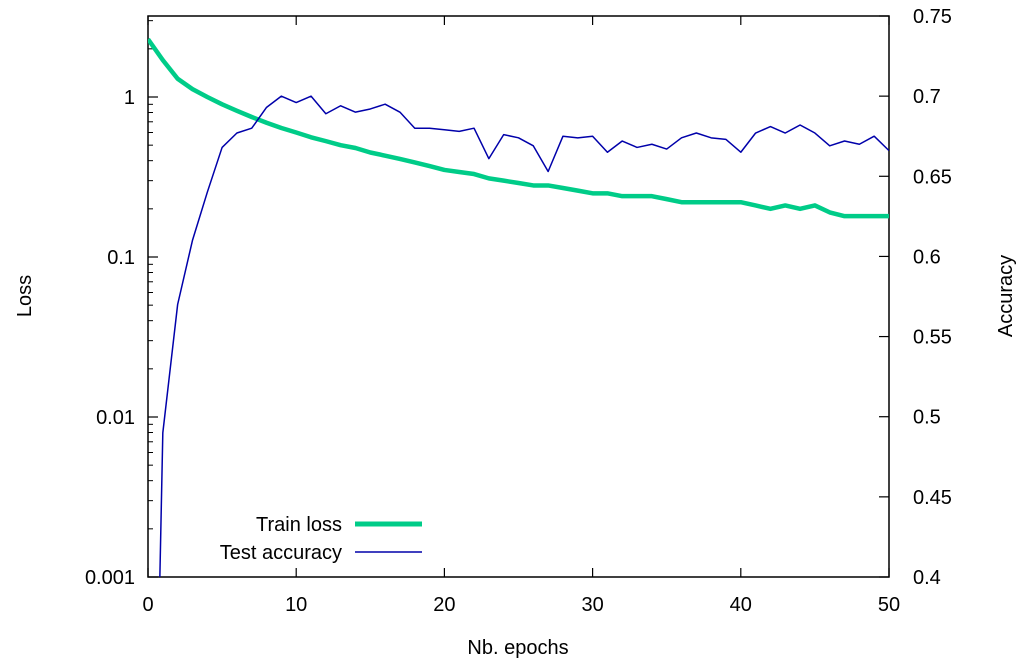 This screenshot has height=664, width=1019. What do you see at coordinates (147, 605) in the screenshot?
I see `x-tick-label: 0` at bounding box center [147, 605].